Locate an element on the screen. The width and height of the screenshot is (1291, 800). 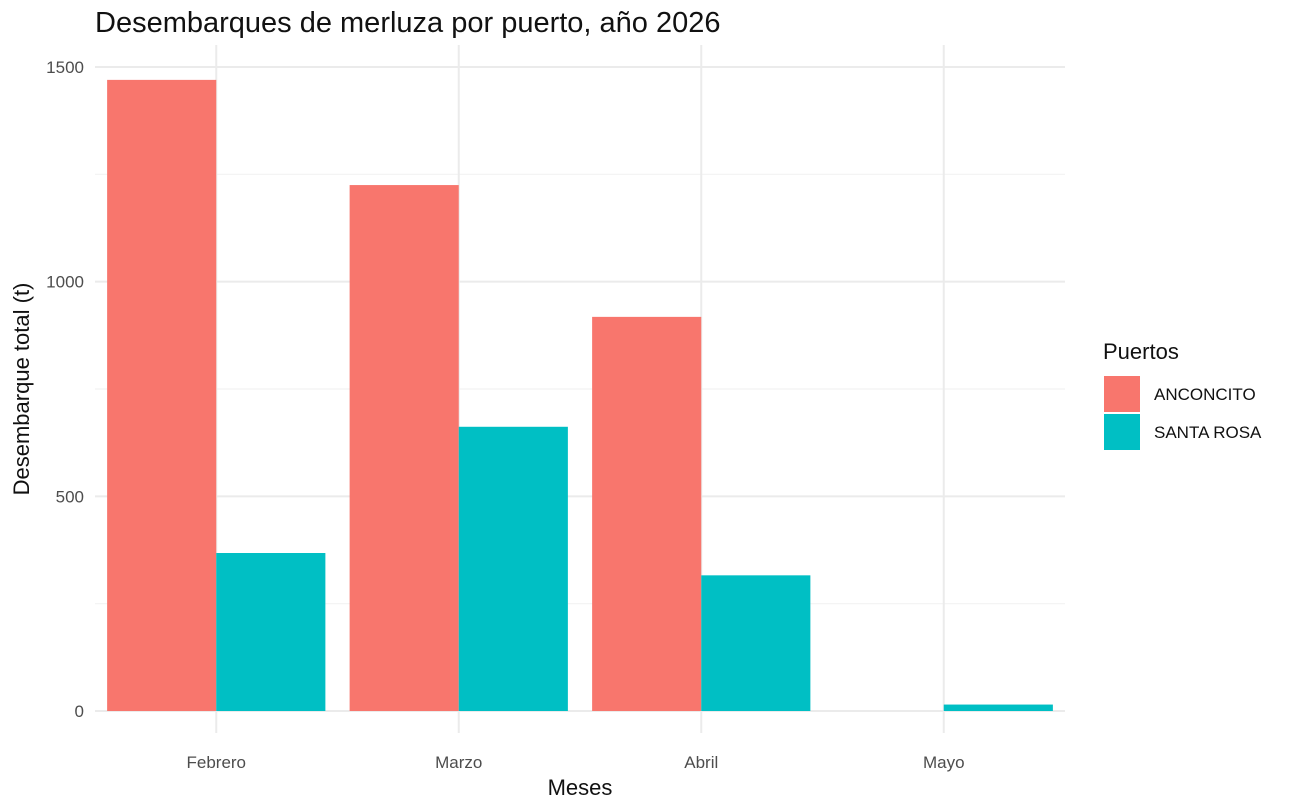
x-tick-label: Mayo is located at coordinates (944, 762).